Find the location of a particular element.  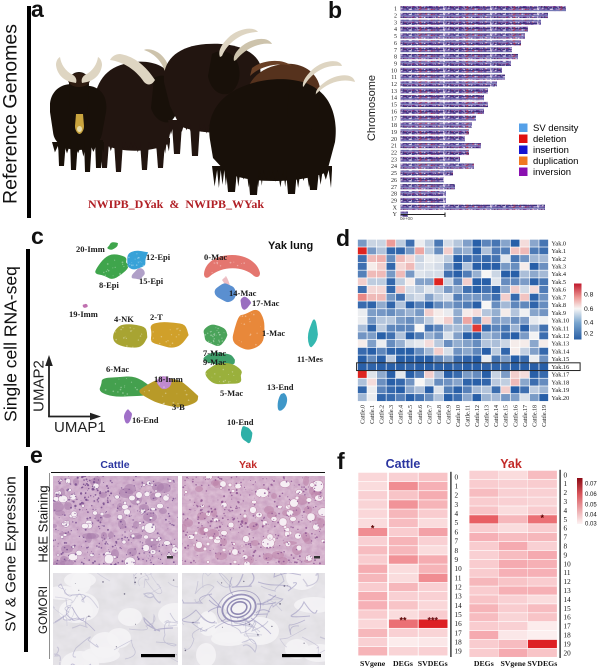

svg-text: 15-Epi is located at coordinates (151, 281).